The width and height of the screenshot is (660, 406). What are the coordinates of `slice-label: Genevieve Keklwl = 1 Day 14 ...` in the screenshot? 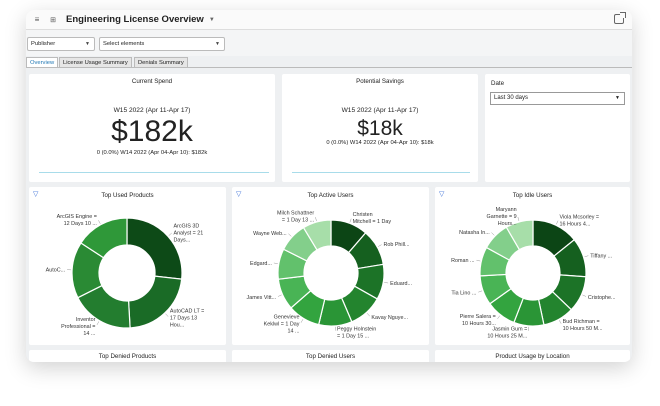 It's located at (282, 324).